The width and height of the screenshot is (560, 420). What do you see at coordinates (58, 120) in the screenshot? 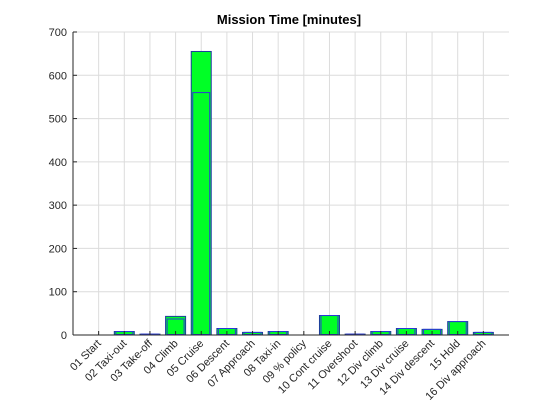
I see `y-tick-label: 500` at bounding box center [58, 120].